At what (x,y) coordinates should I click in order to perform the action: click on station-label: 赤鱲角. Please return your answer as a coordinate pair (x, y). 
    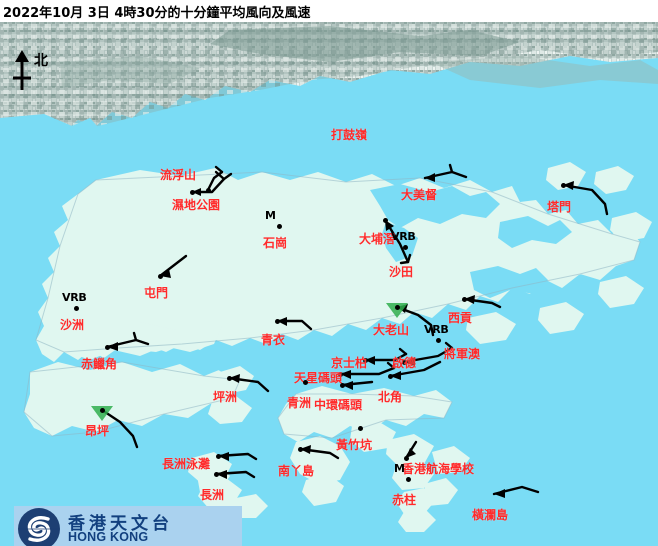
    Looking at the image, I should click on (99, 364).